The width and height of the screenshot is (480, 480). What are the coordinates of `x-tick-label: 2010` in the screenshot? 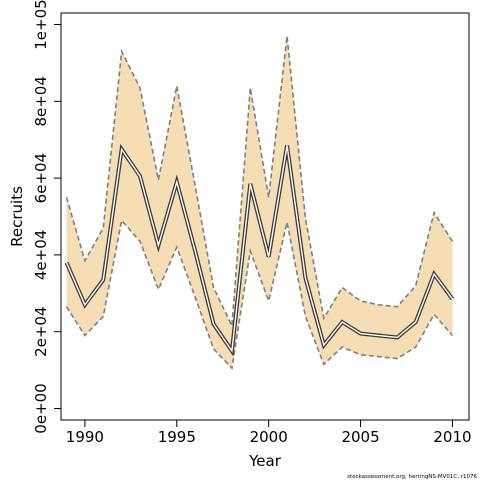 It's located at (452, 437).